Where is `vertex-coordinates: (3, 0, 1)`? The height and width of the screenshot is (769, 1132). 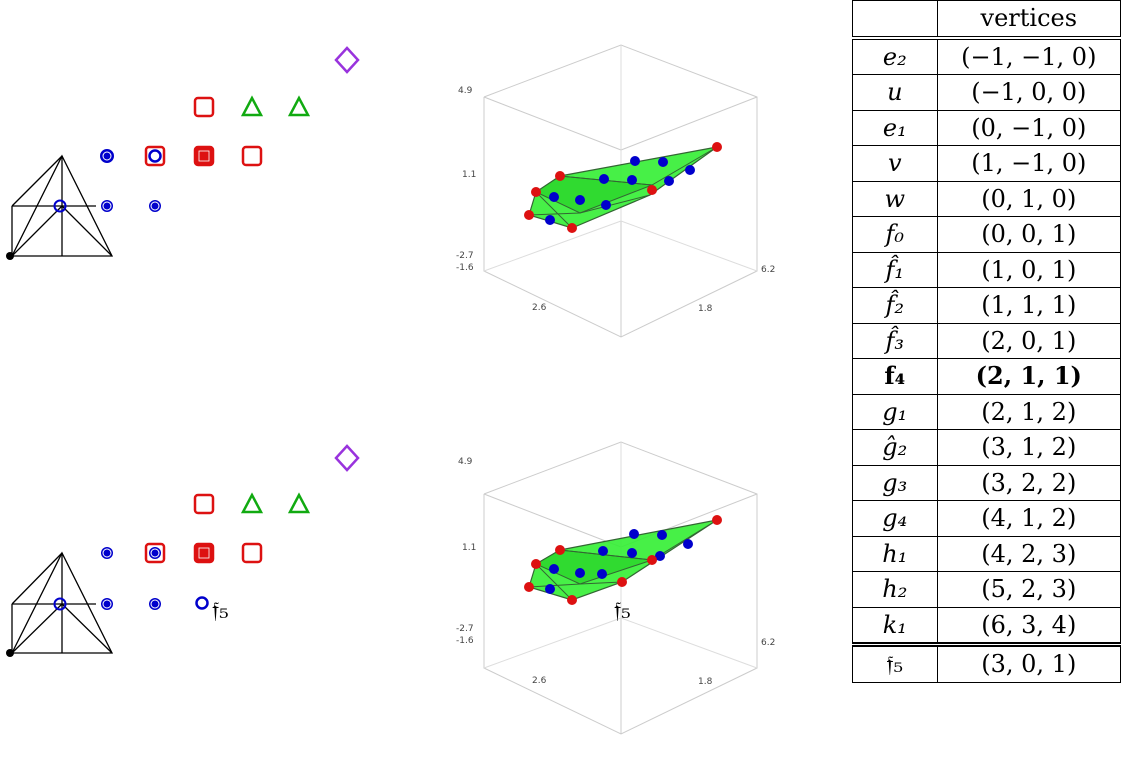 vertex-coordinates: (3, 0, 1) is located at coordinates (1029, 662).